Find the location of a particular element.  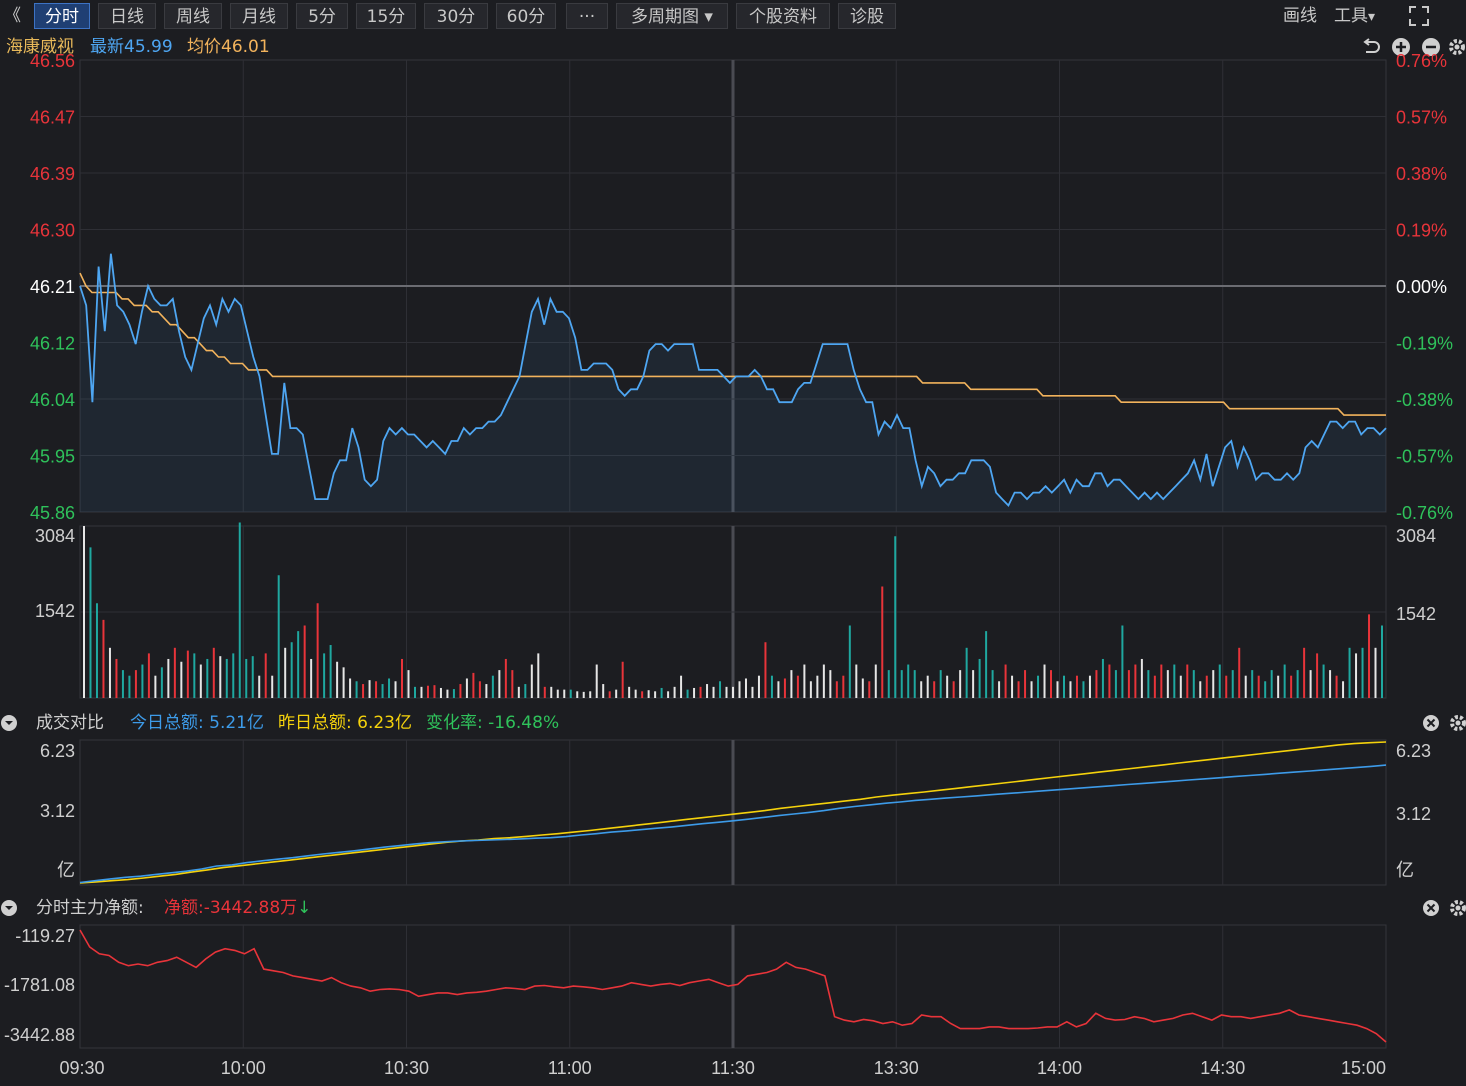

diagnose-button: 诊股 is located at coordinates (867, 16).